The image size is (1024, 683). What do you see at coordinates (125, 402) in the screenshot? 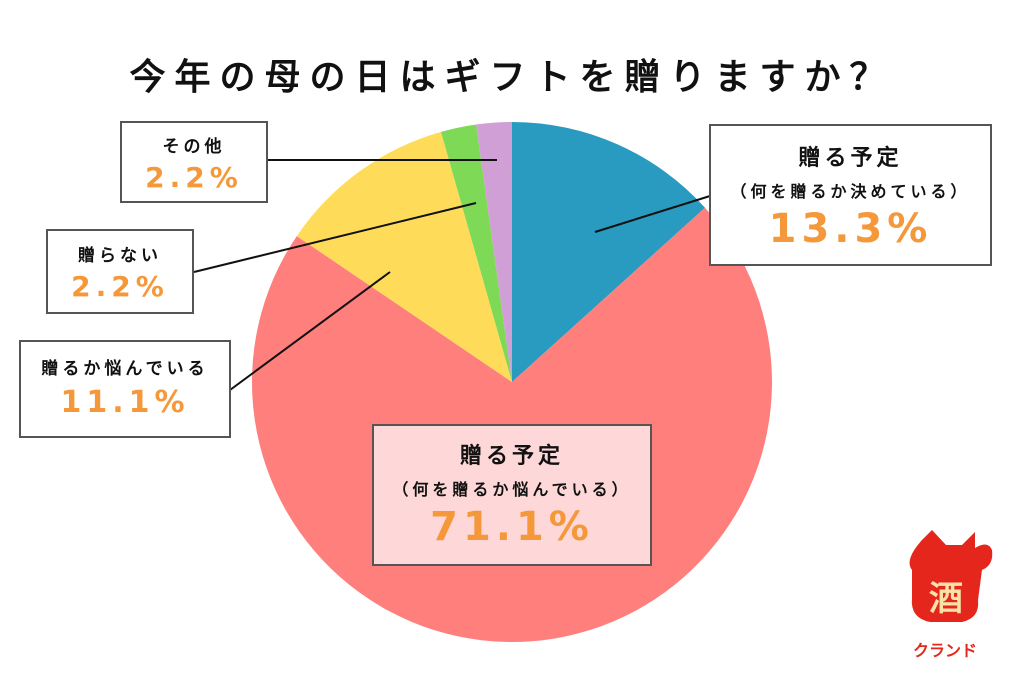
I see `data-label: 11.1%` at bounding box center [125, 402].